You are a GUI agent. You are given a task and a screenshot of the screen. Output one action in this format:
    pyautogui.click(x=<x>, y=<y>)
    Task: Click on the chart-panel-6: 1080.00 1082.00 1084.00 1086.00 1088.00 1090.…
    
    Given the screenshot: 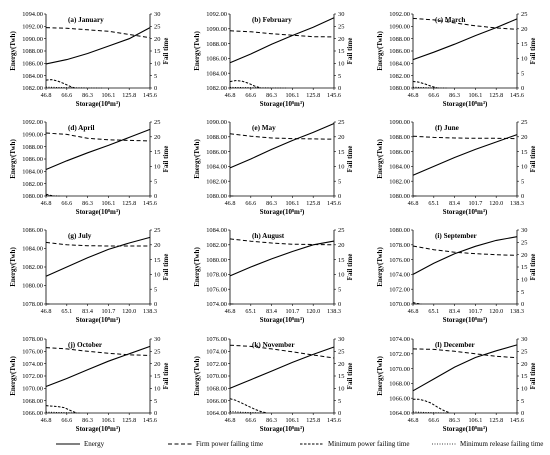 What is the action you would take?
    pyautogui.click(x=456, y=167)
    